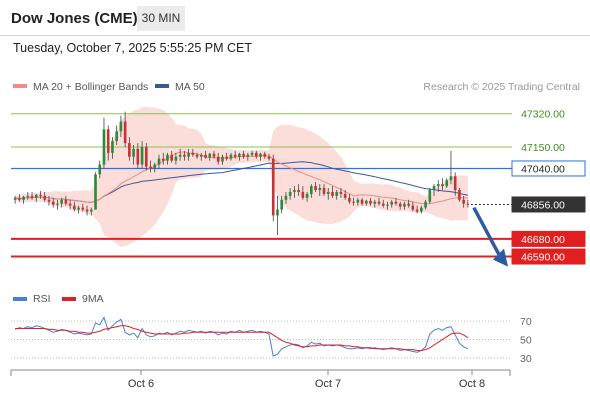 This screenshot has height=400, width=590. What do you see at coordinates (241, 336) in the screenshot?
I see `rsi-line` at bounding box center [241, 336].